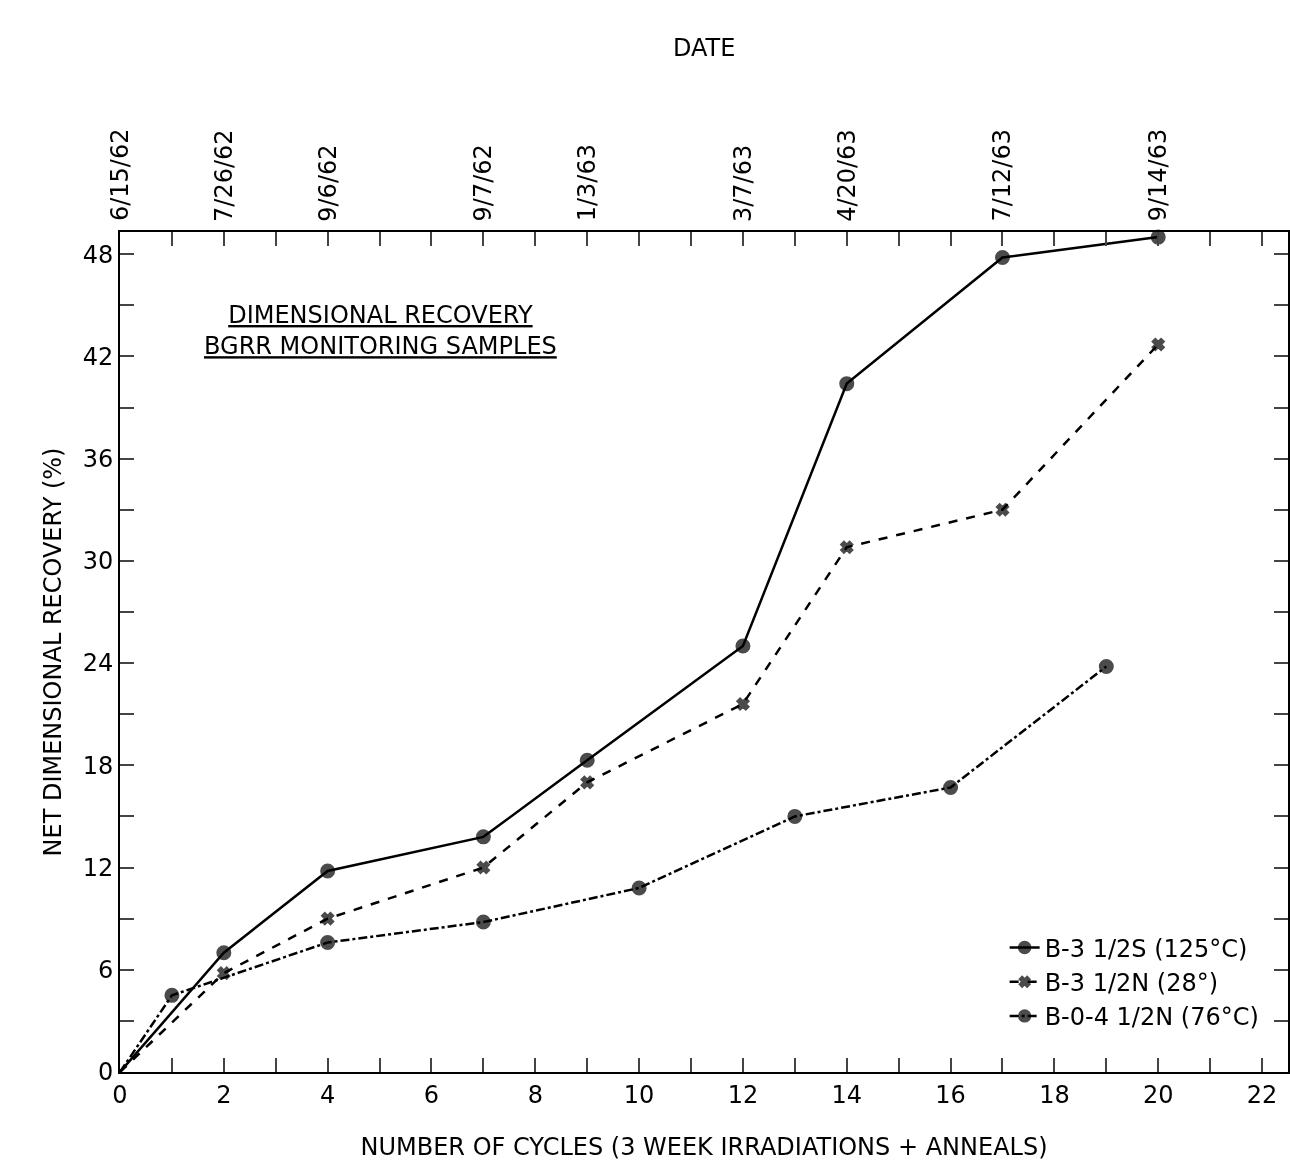 The width and height of the screenshot is (1290, 1168). I want to click on legend-label: B-3 1/2N (28°), so click(1131, 983).